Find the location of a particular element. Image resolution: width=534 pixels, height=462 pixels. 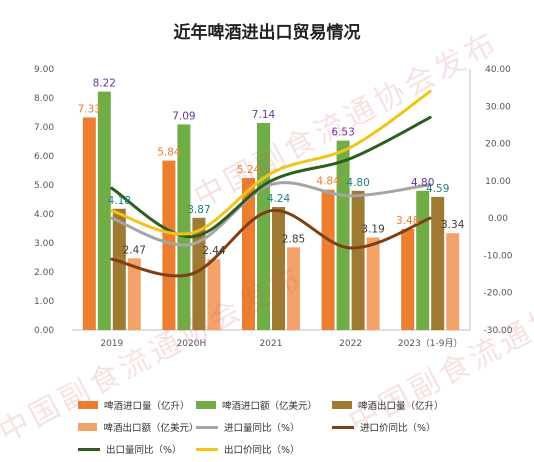

right-y-tick-label: 20.00 is located at coordinates (498, 145).